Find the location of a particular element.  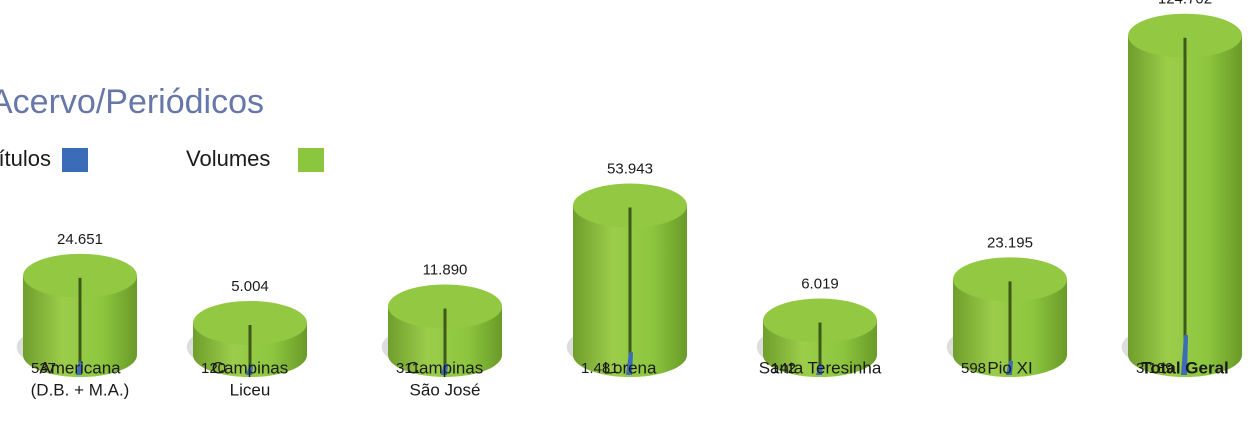

value-label: 598 is located at coordinates (973, 368).